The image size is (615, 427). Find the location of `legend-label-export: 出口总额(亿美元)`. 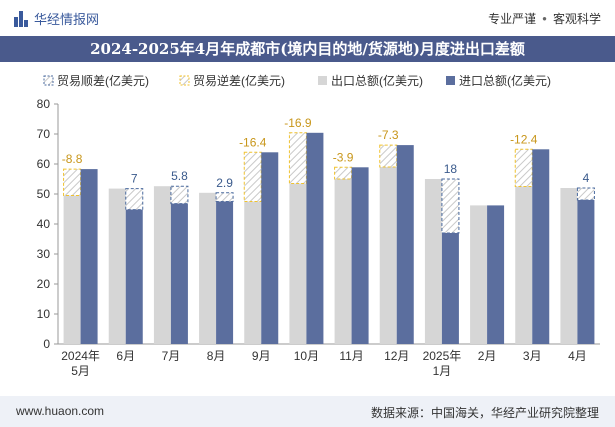

legend-label-export: 出口总额(亿美元) is located at coordinates (377, 80).